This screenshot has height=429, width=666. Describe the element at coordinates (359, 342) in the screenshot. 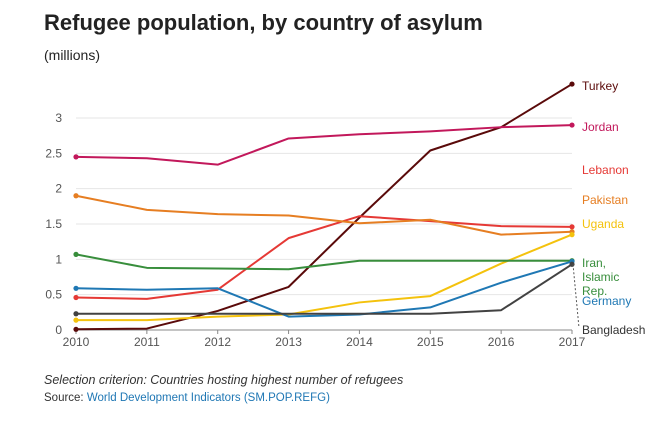

I see `x-tick-label: 2014` at that location.